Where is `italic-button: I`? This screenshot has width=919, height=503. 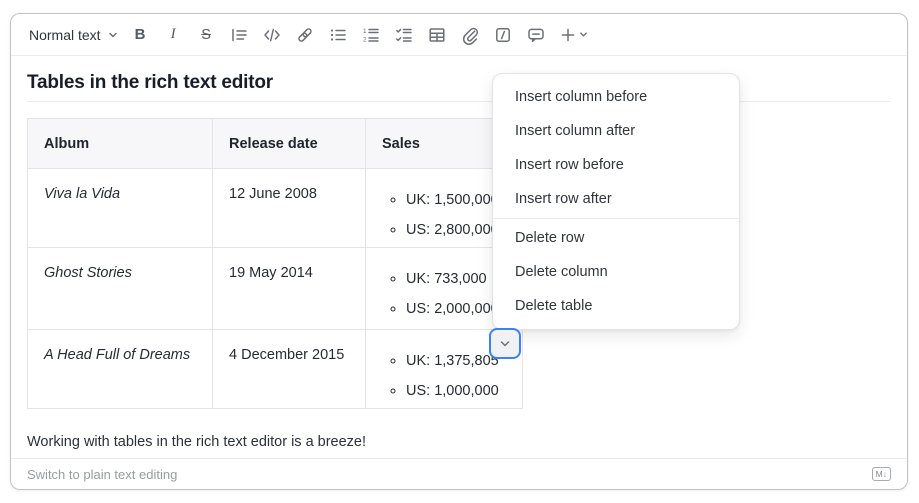
italic-button: I is located at coordinates (173, 35).